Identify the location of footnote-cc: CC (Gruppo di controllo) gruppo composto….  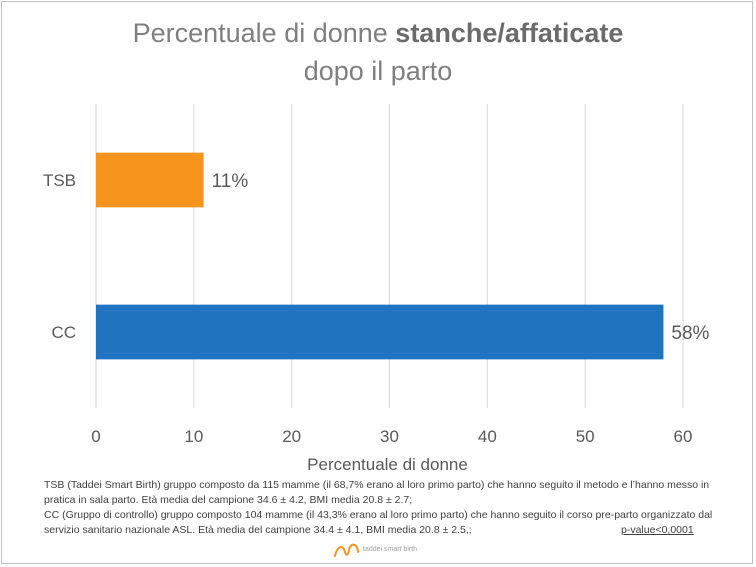
(378, 522).